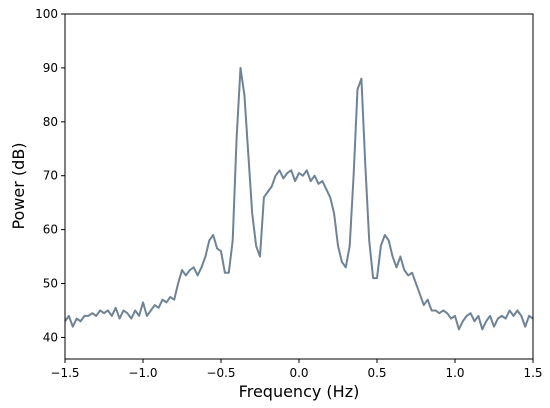 This screenshot has width=550, height=408. Describe the element at coordinates (220, 373) in the screenshot. I see `x-tick-label: −0.5` at that location.